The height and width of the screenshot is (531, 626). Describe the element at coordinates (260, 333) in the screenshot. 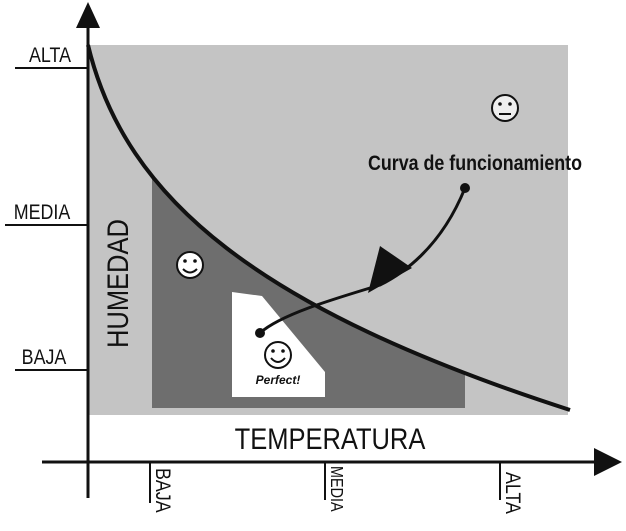

I see `arrow-end` at that location.